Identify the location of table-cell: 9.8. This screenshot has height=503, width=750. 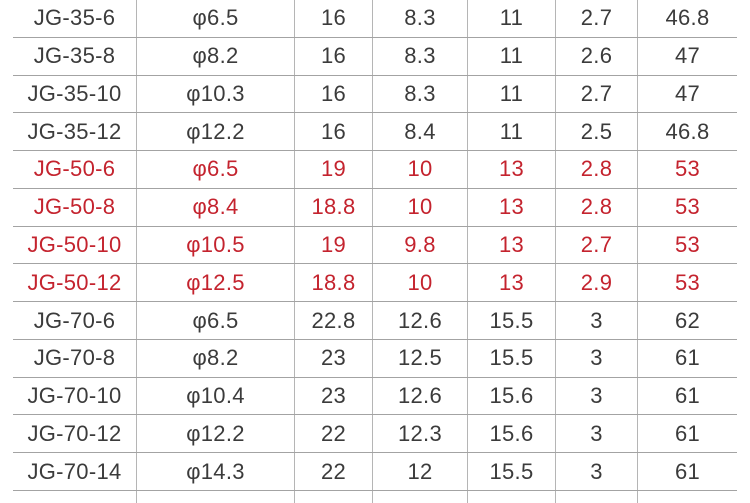
(420, 245).